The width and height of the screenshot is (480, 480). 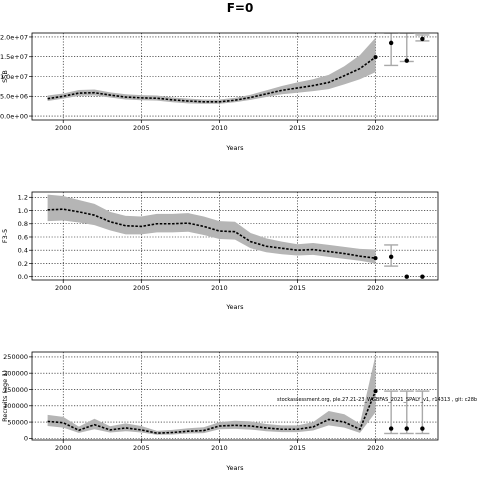 I want to click on y-tick-label: 0.0, so click(x=23, y=277).